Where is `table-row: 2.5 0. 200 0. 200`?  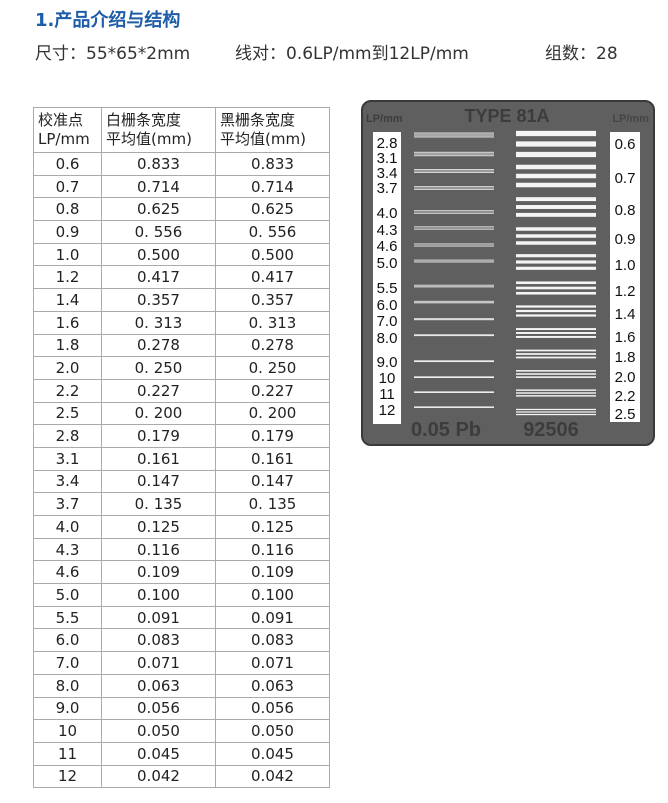
table-row: 2.5 0. 200 0. 200 is located at coordinates (181, 413).